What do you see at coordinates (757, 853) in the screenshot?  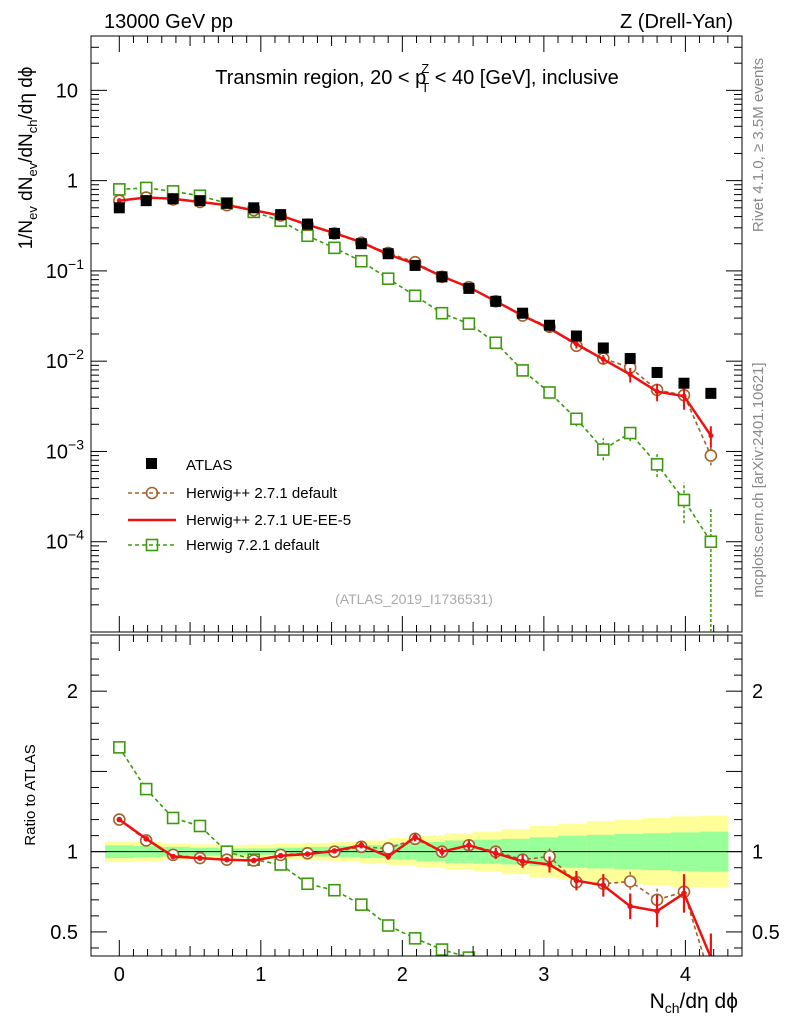 I see `ratio-y-tick-label-right: 1` at bounding box center [757, 853].